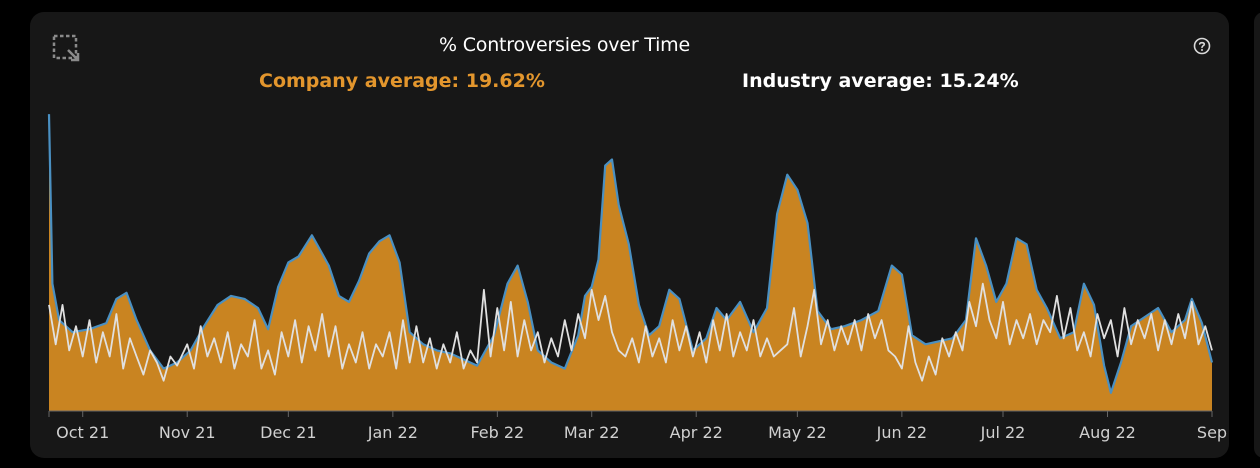  I want to click on company-average-label: Company average: 19.62%, so click(402, 81).